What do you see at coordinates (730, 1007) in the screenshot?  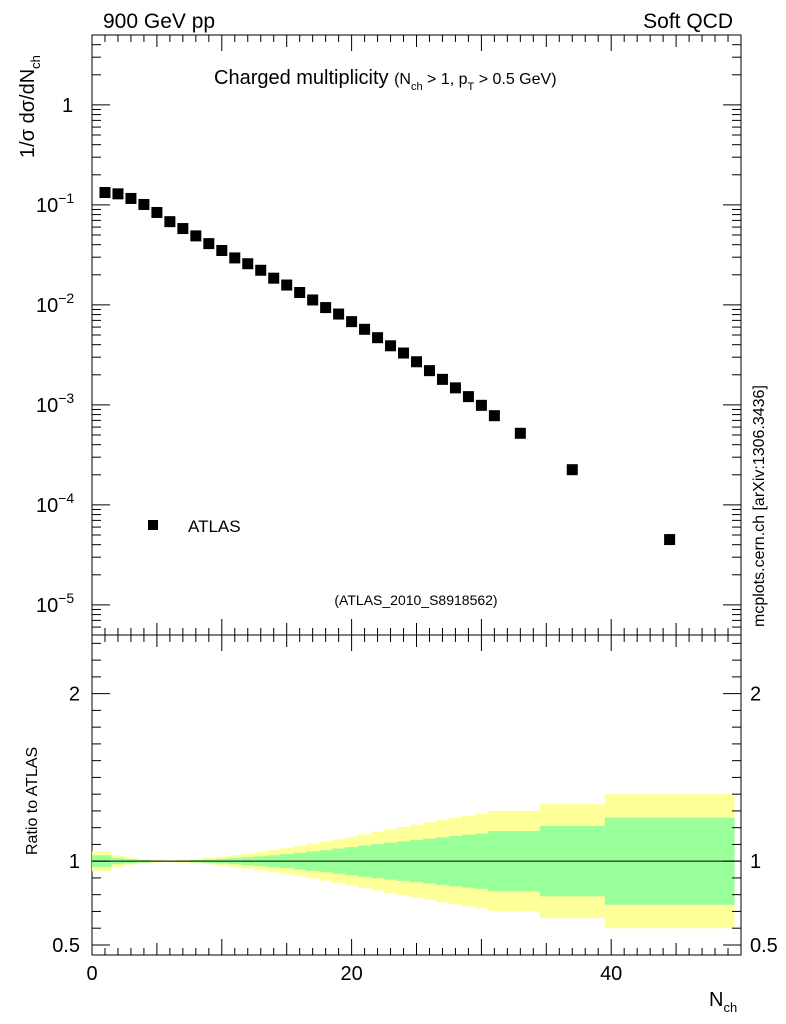 I see `xlabel-b: ch` at bounding box center [730, 1007].